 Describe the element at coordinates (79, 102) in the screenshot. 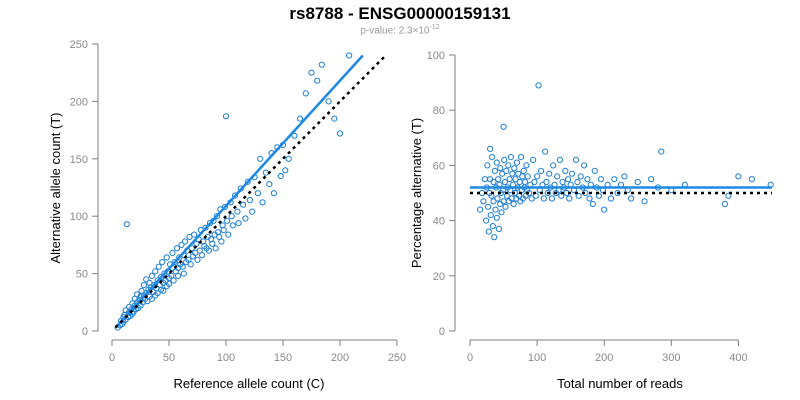

I see `allele-y-tick-label: 200` at that location.